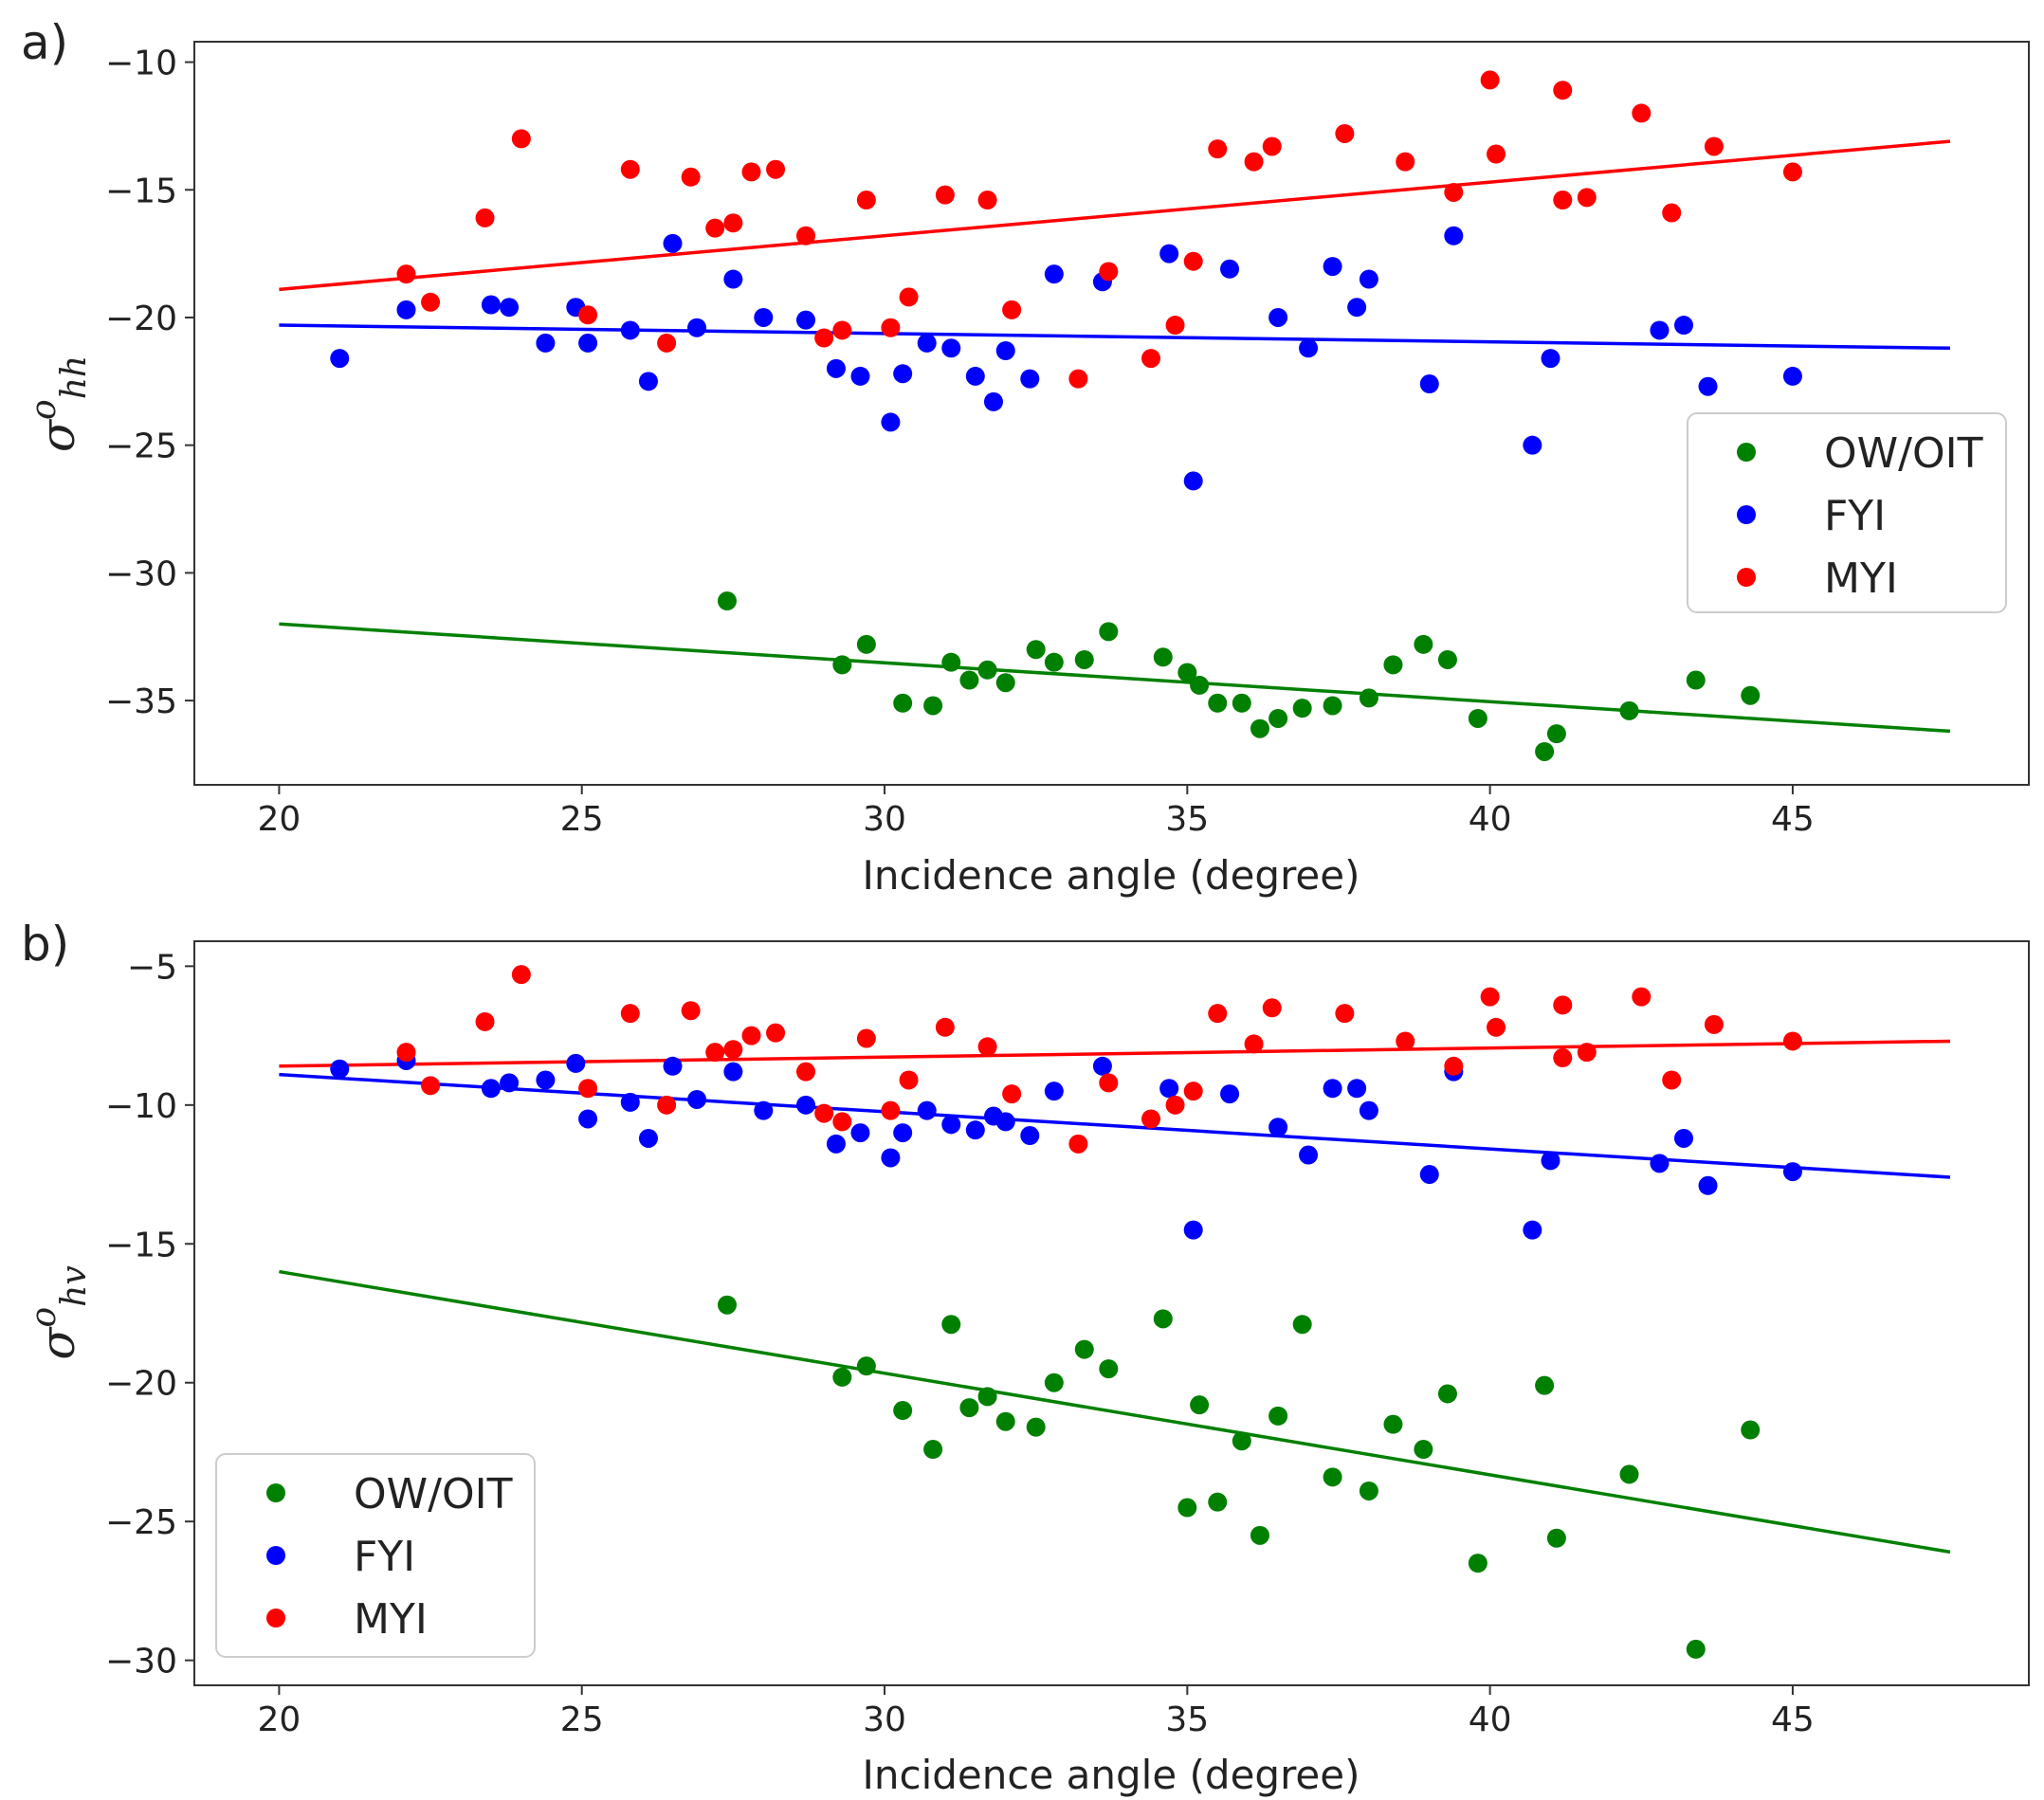  Describe the element at coordinates (884, 1719) in the screenshot. I see `x-tick-label-b: 30` at that location.